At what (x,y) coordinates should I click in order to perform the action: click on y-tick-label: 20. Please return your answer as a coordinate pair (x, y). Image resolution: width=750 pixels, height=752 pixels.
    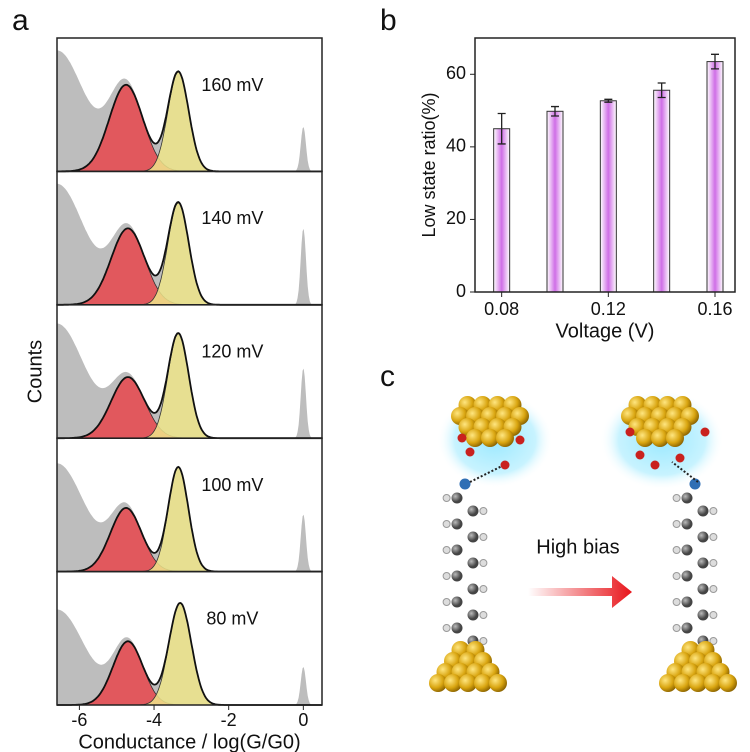
    Looking at the image, I should click on (456, 218).